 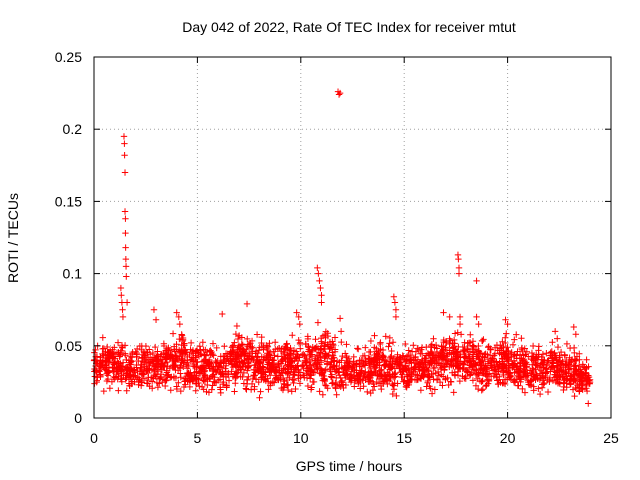 I want to click on y-tick-label: 0.2, so click(x=73, y=129).